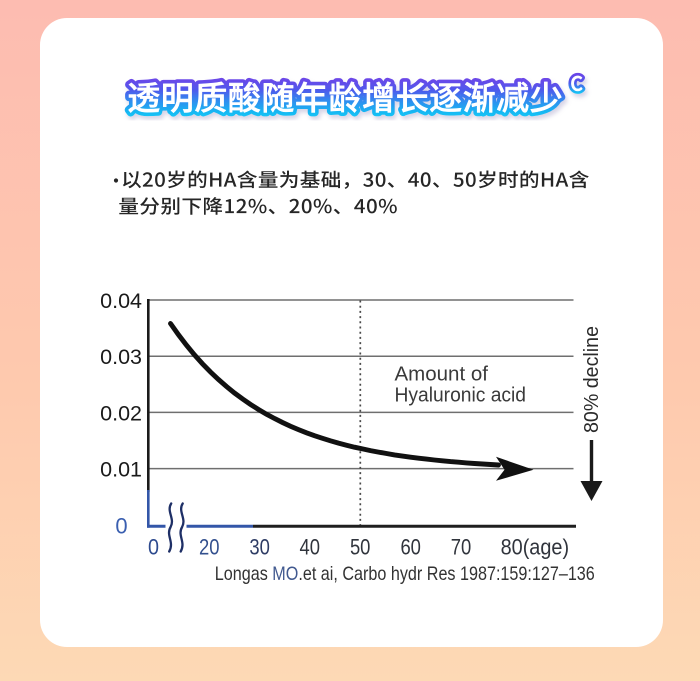 Image resolution: width=700 pixels, height=681 pixels. What do you see at coordinates (121, 301) in the screenshot?
I see `svg-text: 0.04` at bounding box center [121, 301].